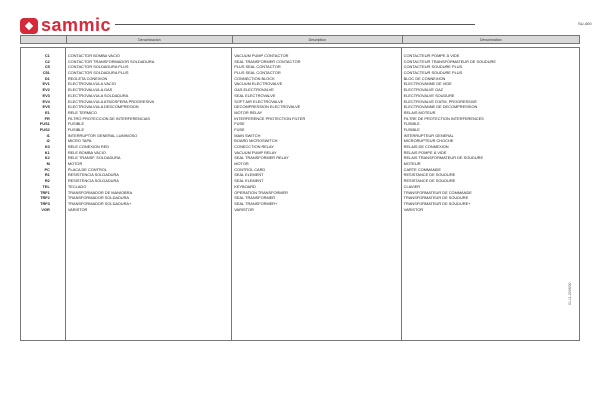  What do you see at coordinates (423, 90) in the screenshot?
I see `component-name: ELECTROVALVE GAZ` at bounding box center [423, 90].